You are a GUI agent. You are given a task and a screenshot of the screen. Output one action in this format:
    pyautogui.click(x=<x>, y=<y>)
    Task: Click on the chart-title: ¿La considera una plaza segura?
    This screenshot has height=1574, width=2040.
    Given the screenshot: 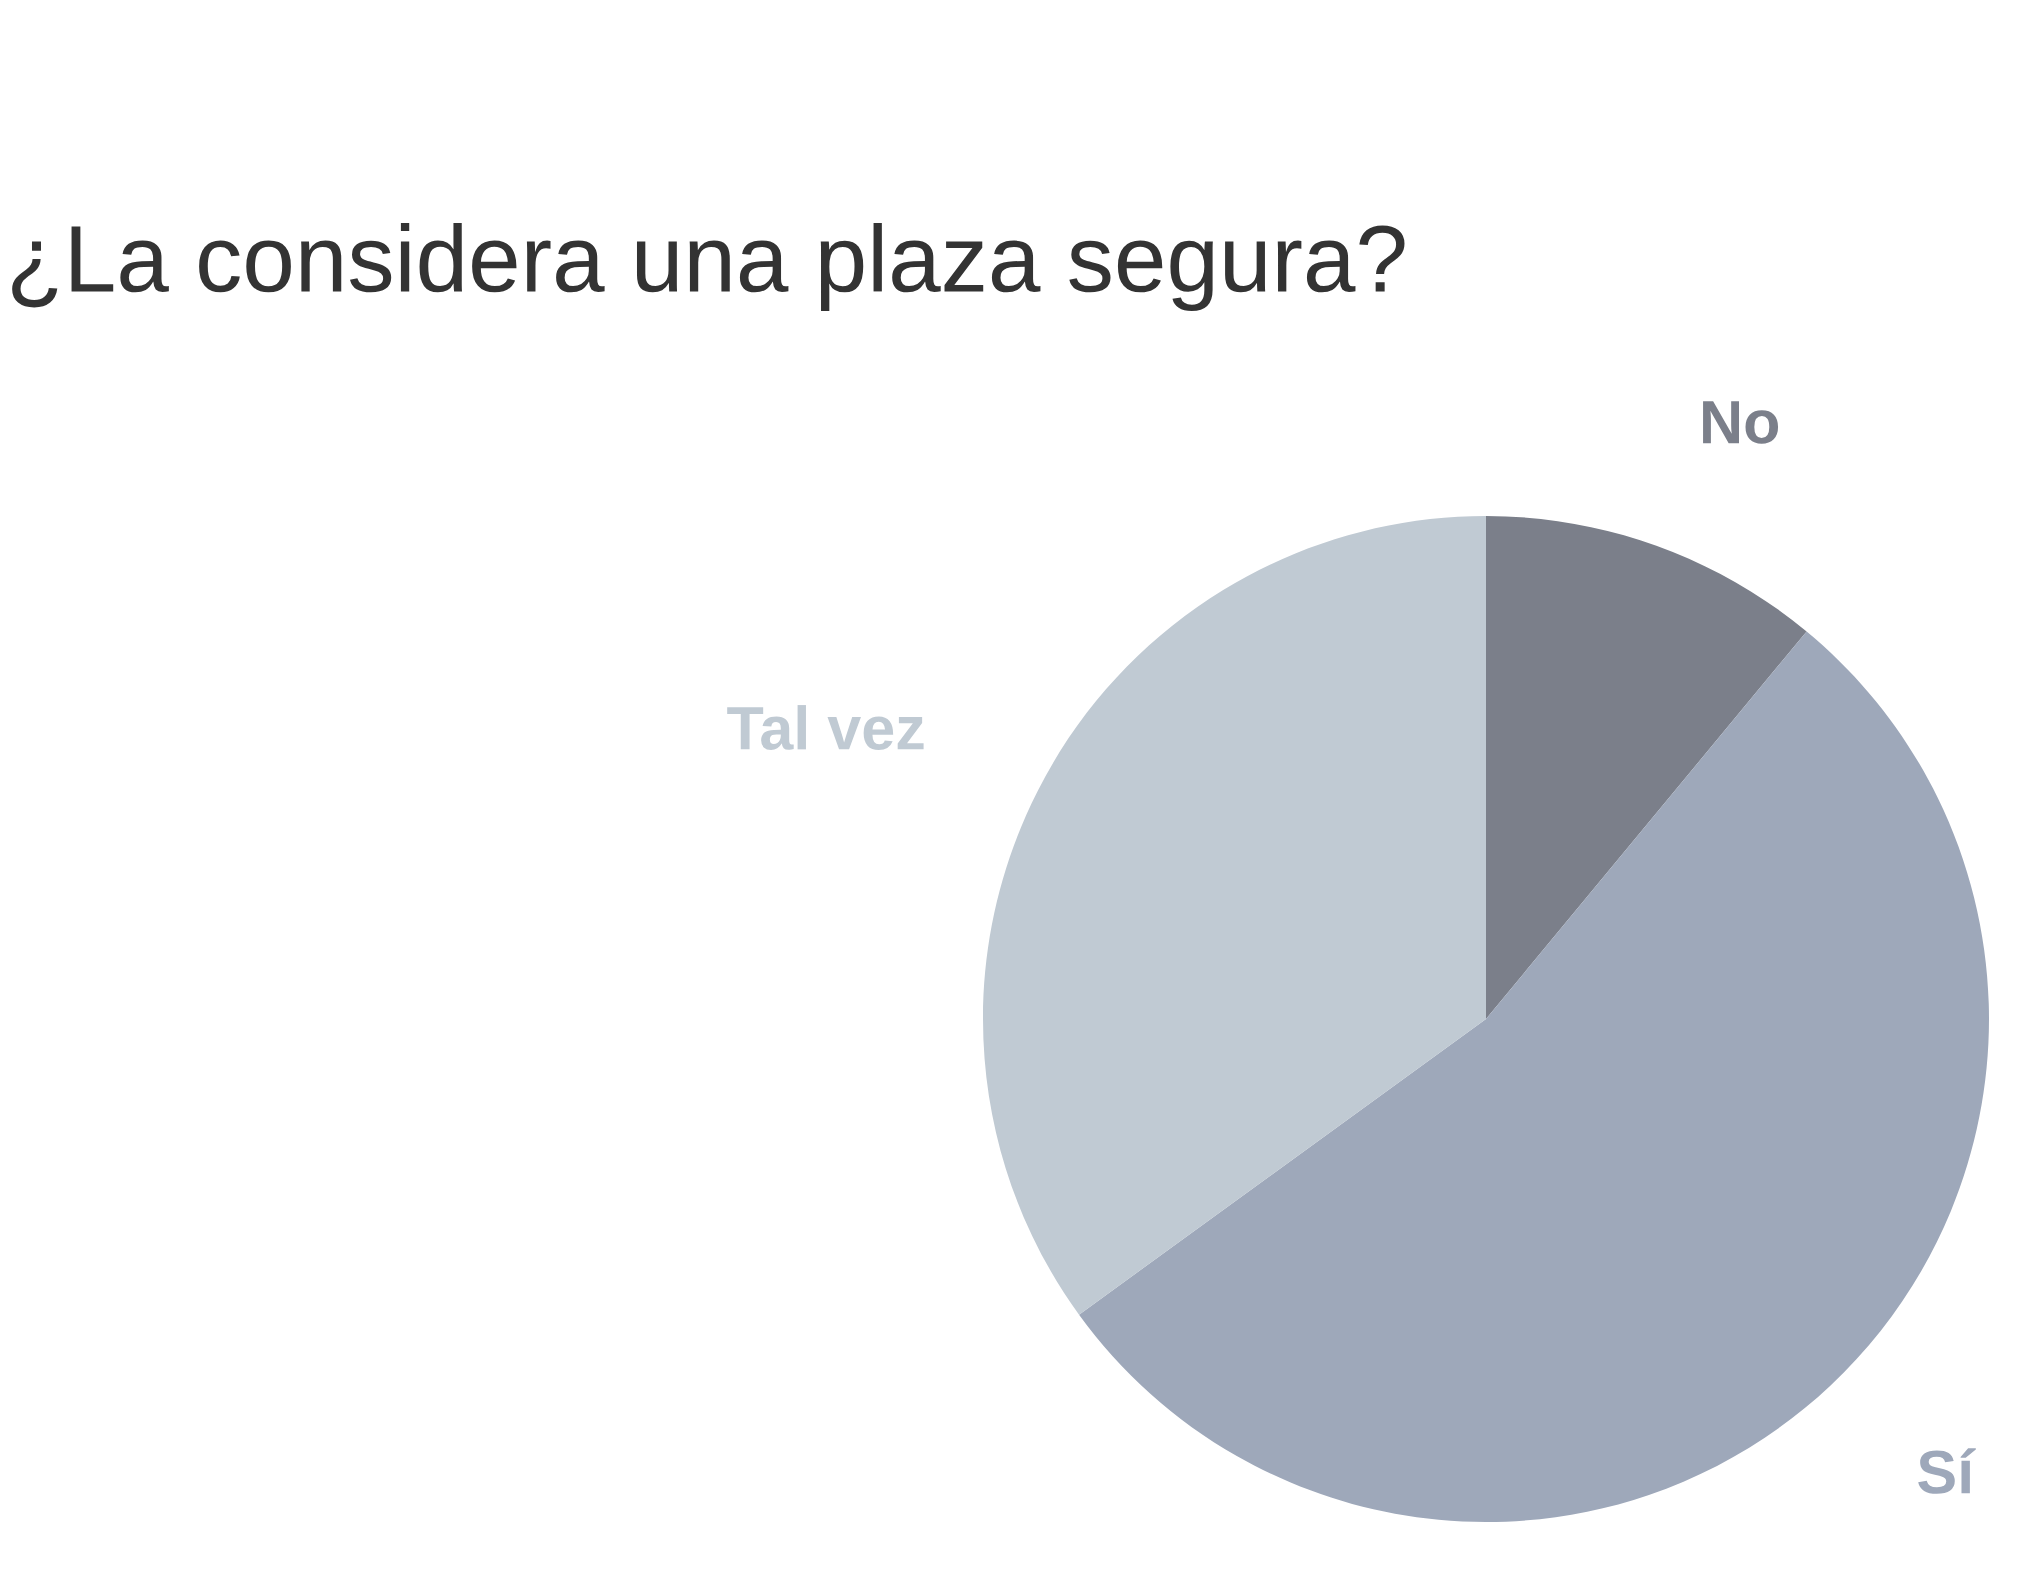 What is the action you would take?
    pyautogui.click(x=708, y=267)
    